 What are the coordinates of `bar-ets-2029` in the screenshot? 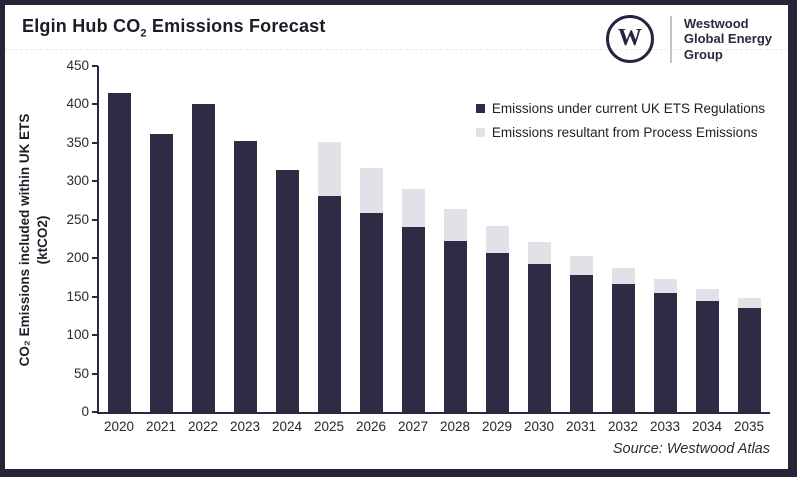 It's located at (497, 332).